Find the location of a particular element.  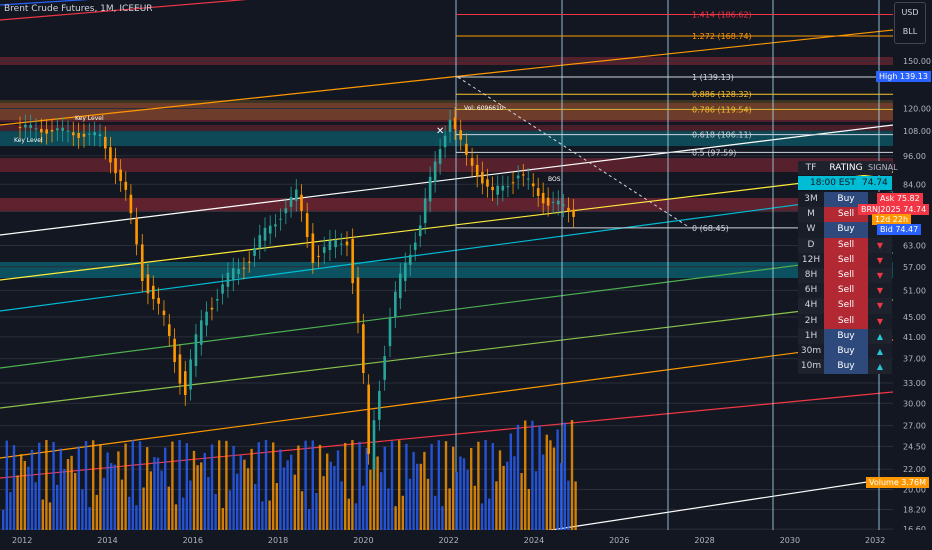

rating-row-6H: 6H Sell ▼ is located at coordinates (845, 291).